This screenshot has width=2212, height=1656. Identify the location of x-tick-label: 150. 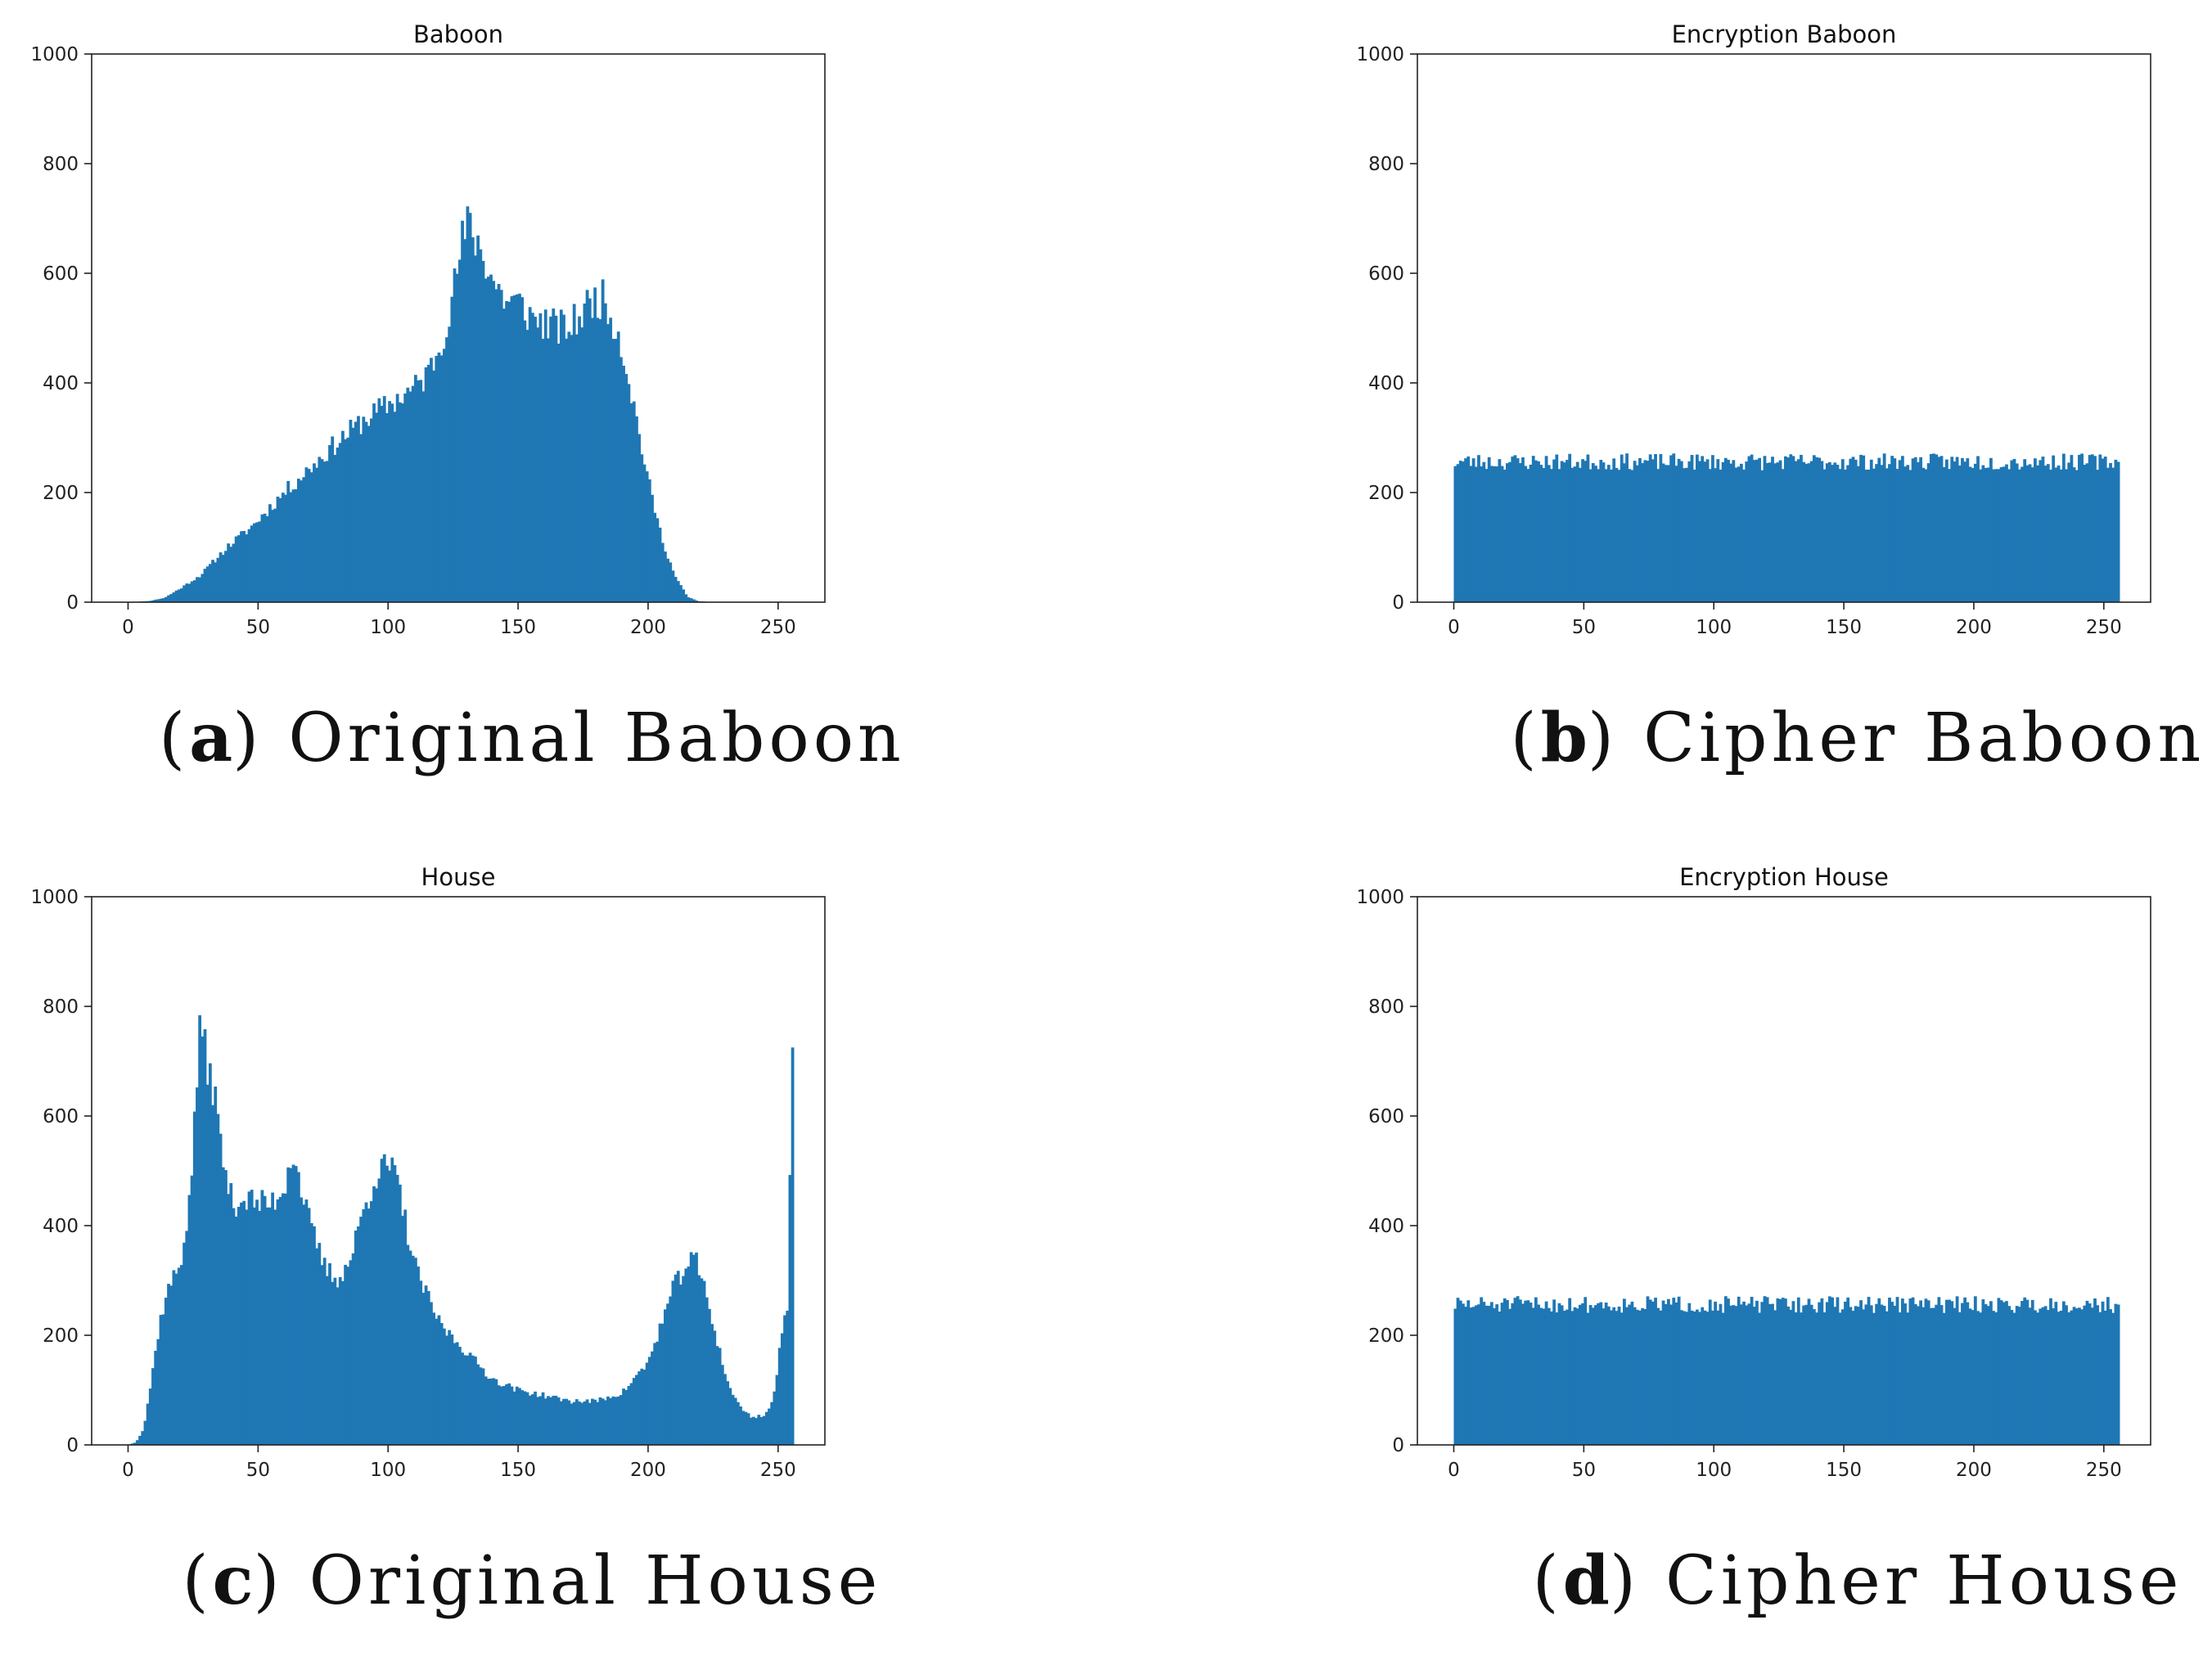
(518, 627).